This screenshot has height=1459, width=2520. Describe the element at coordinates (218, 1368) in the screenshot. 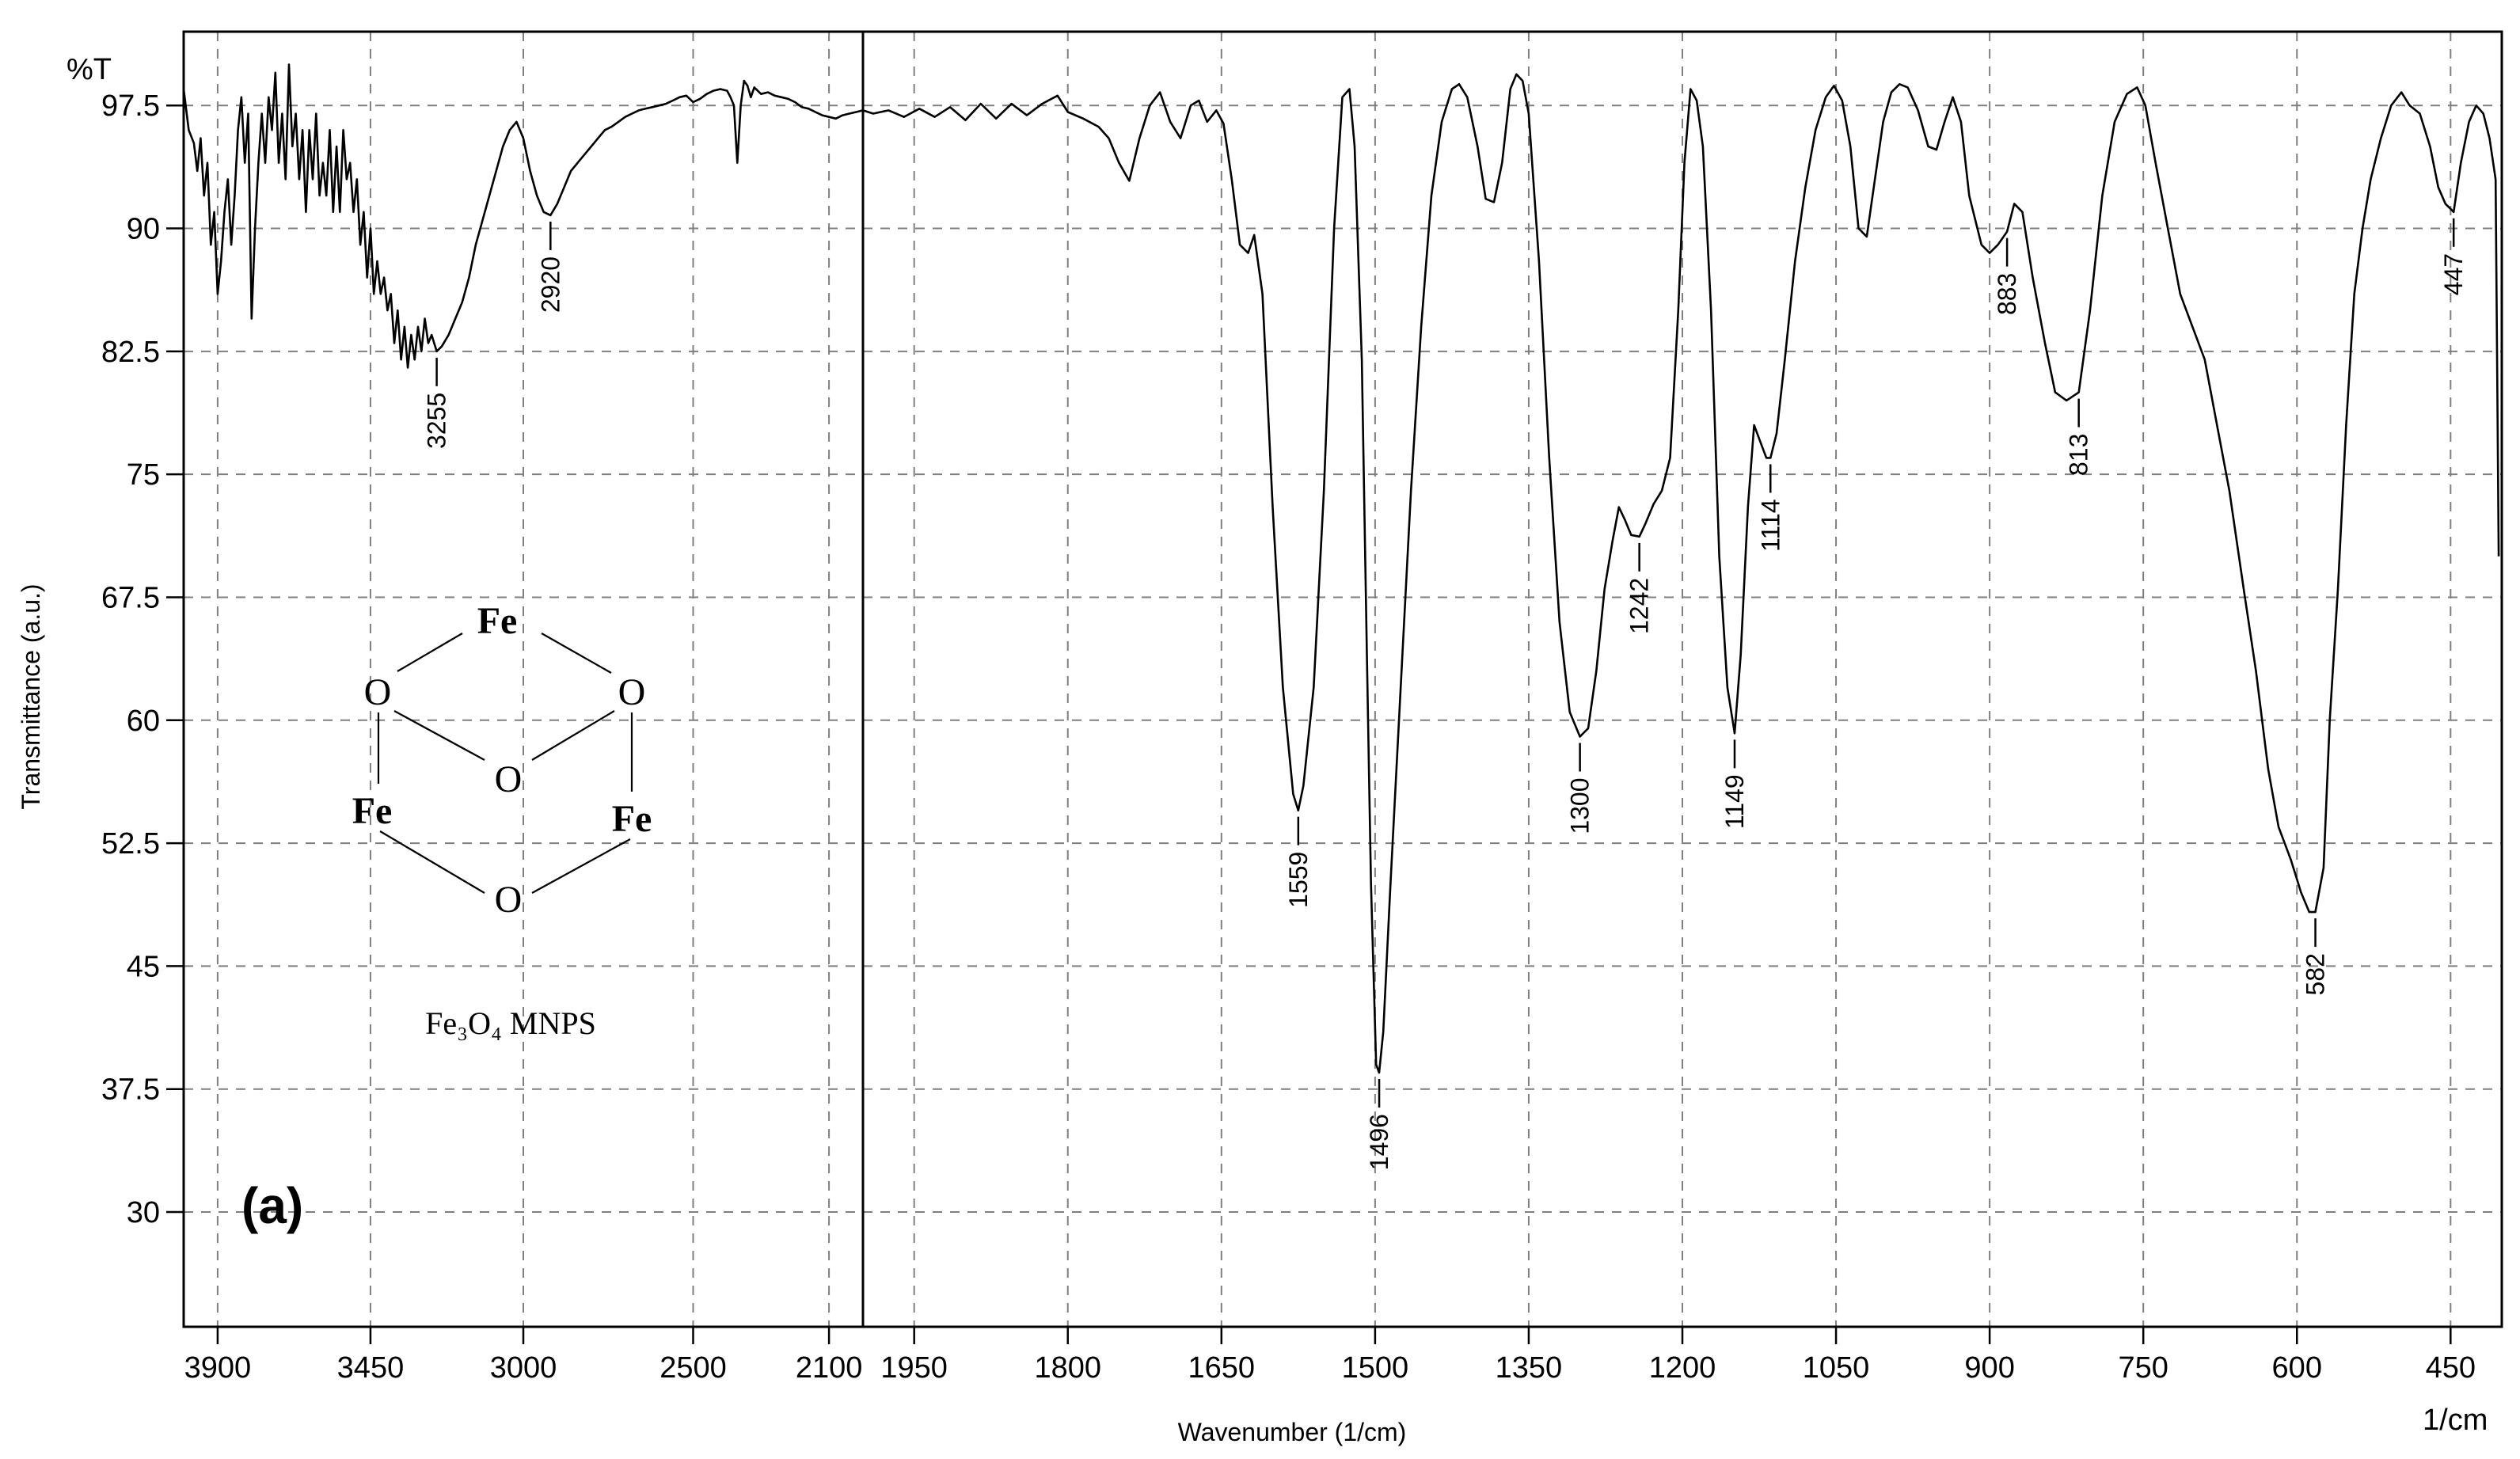

I see `x-tick-label: 3900` at that location.